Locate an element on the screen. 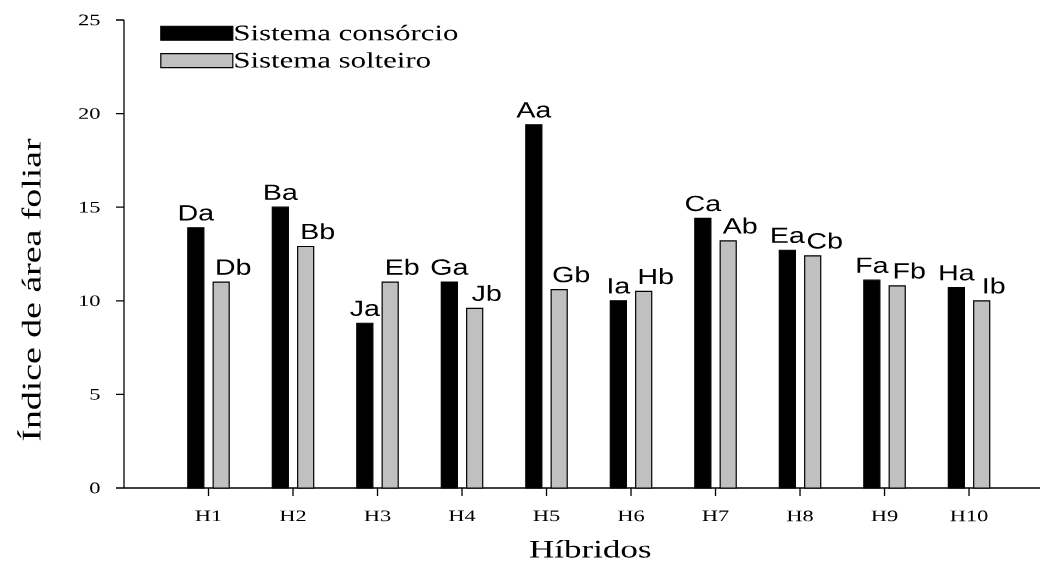 The image size is (1040, 566). y-tick-label: 10 is located at coordinates (90, 301).